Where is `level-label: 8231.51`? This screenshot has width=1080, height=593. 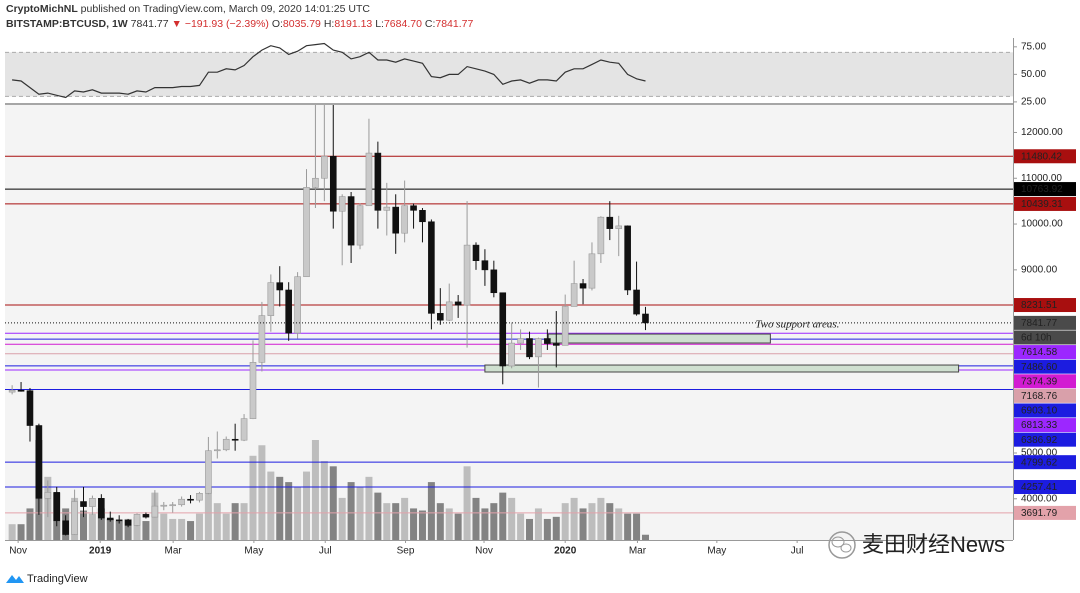
level-label: 8231.51 is located at coordinates (1039, 305).